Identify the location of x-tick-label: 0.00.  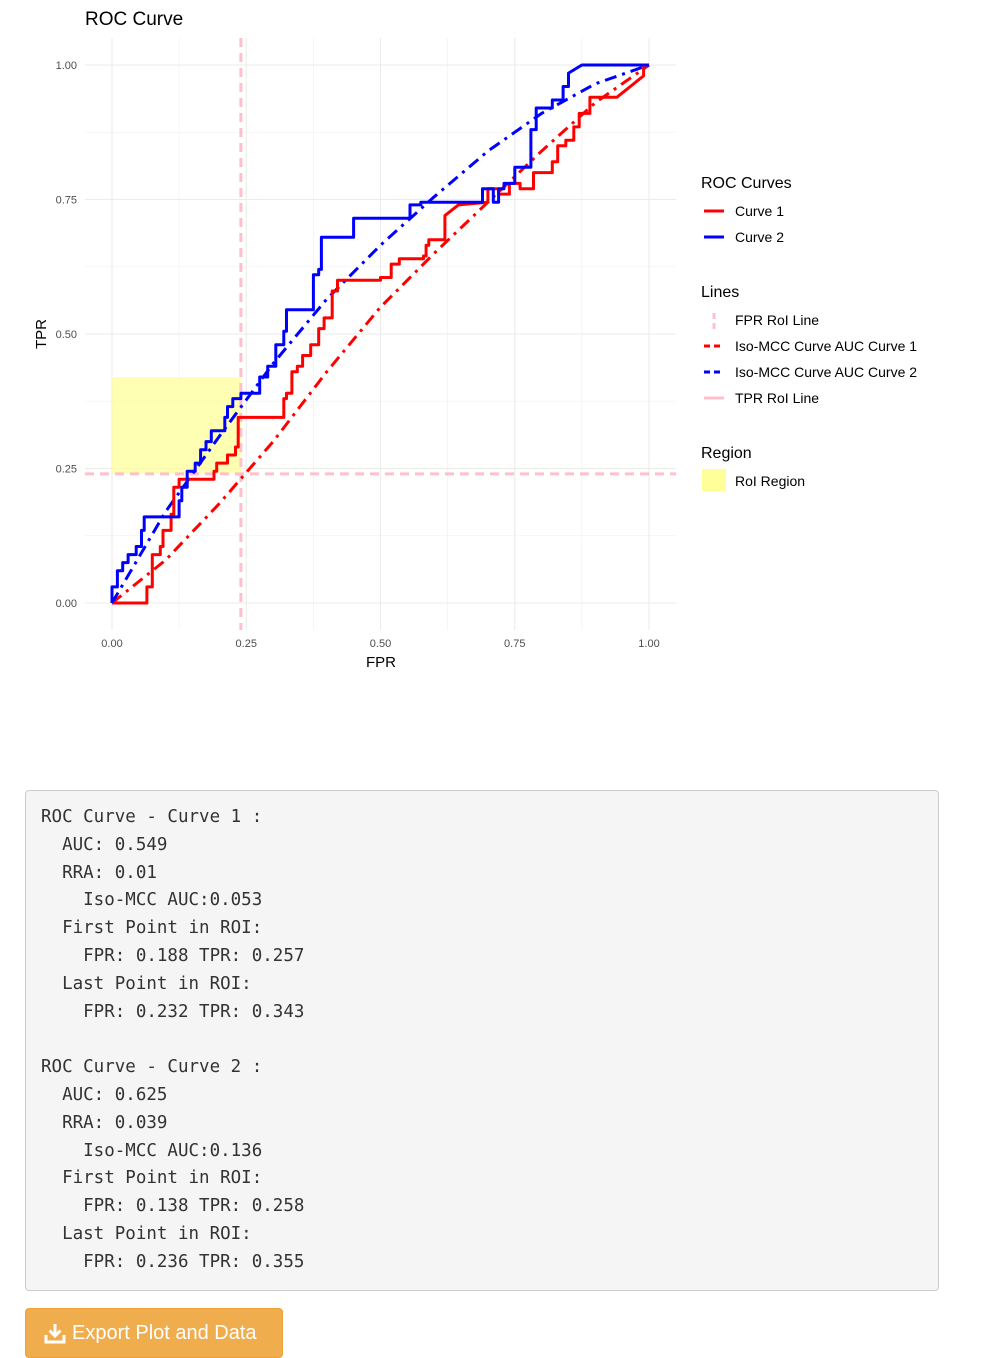
(111, 644).